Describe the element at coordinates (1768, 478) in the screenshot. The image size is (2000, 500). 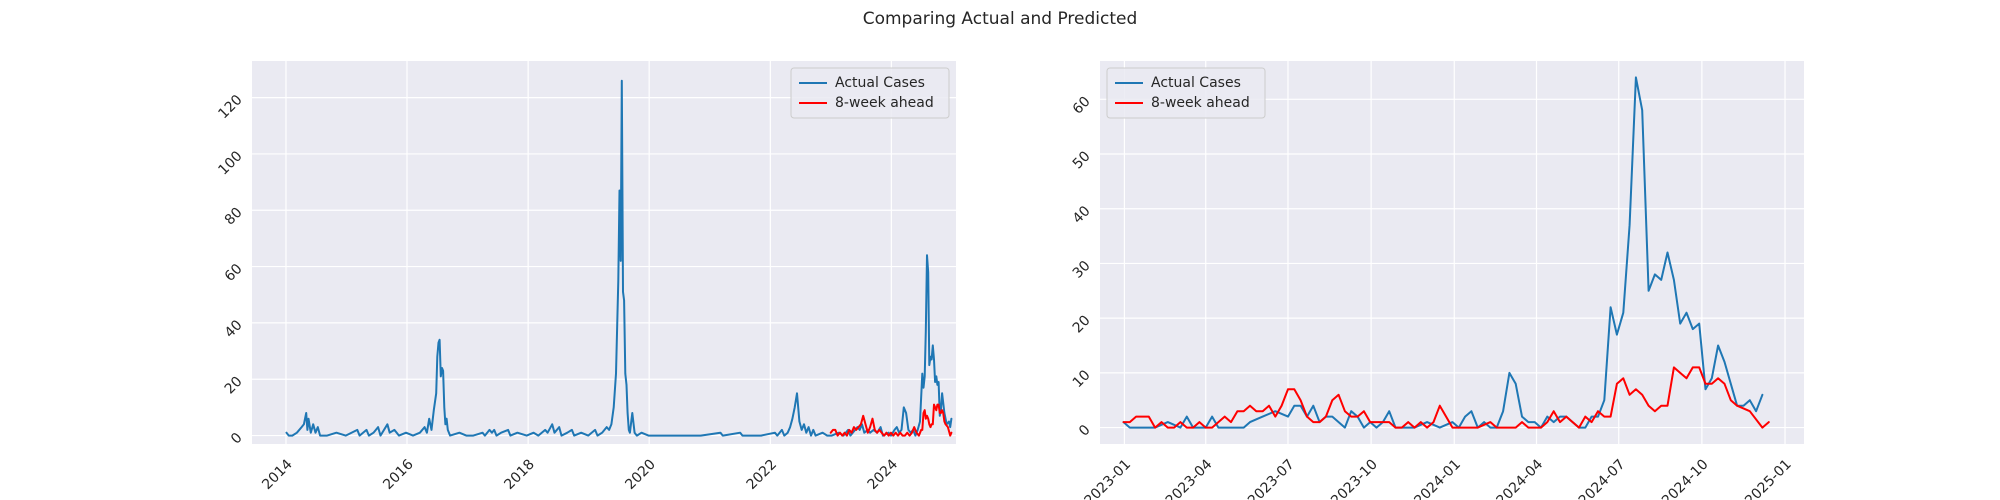
I see `x-tick-label: 2025-01` at that location.